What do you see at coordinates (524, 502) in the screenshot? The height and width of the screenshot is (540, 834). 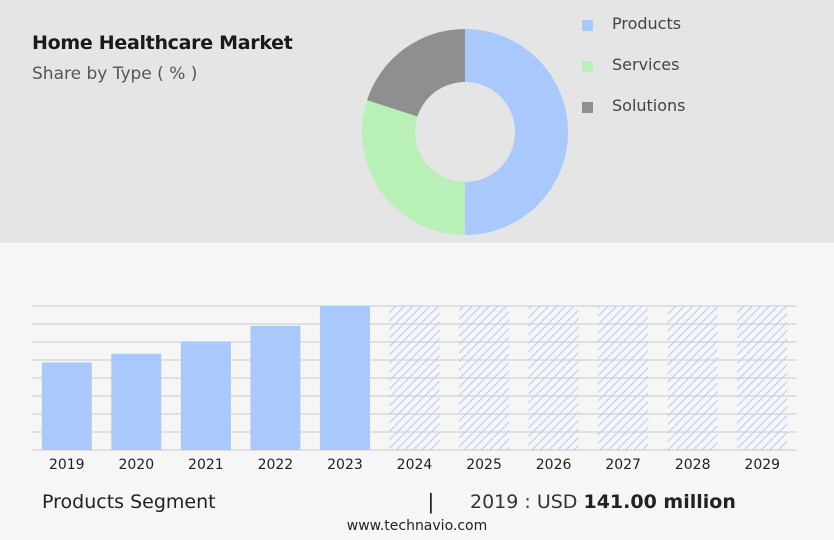 I see `segment-value-prefix: 2019 : USD` at bounding box center [524, 502].